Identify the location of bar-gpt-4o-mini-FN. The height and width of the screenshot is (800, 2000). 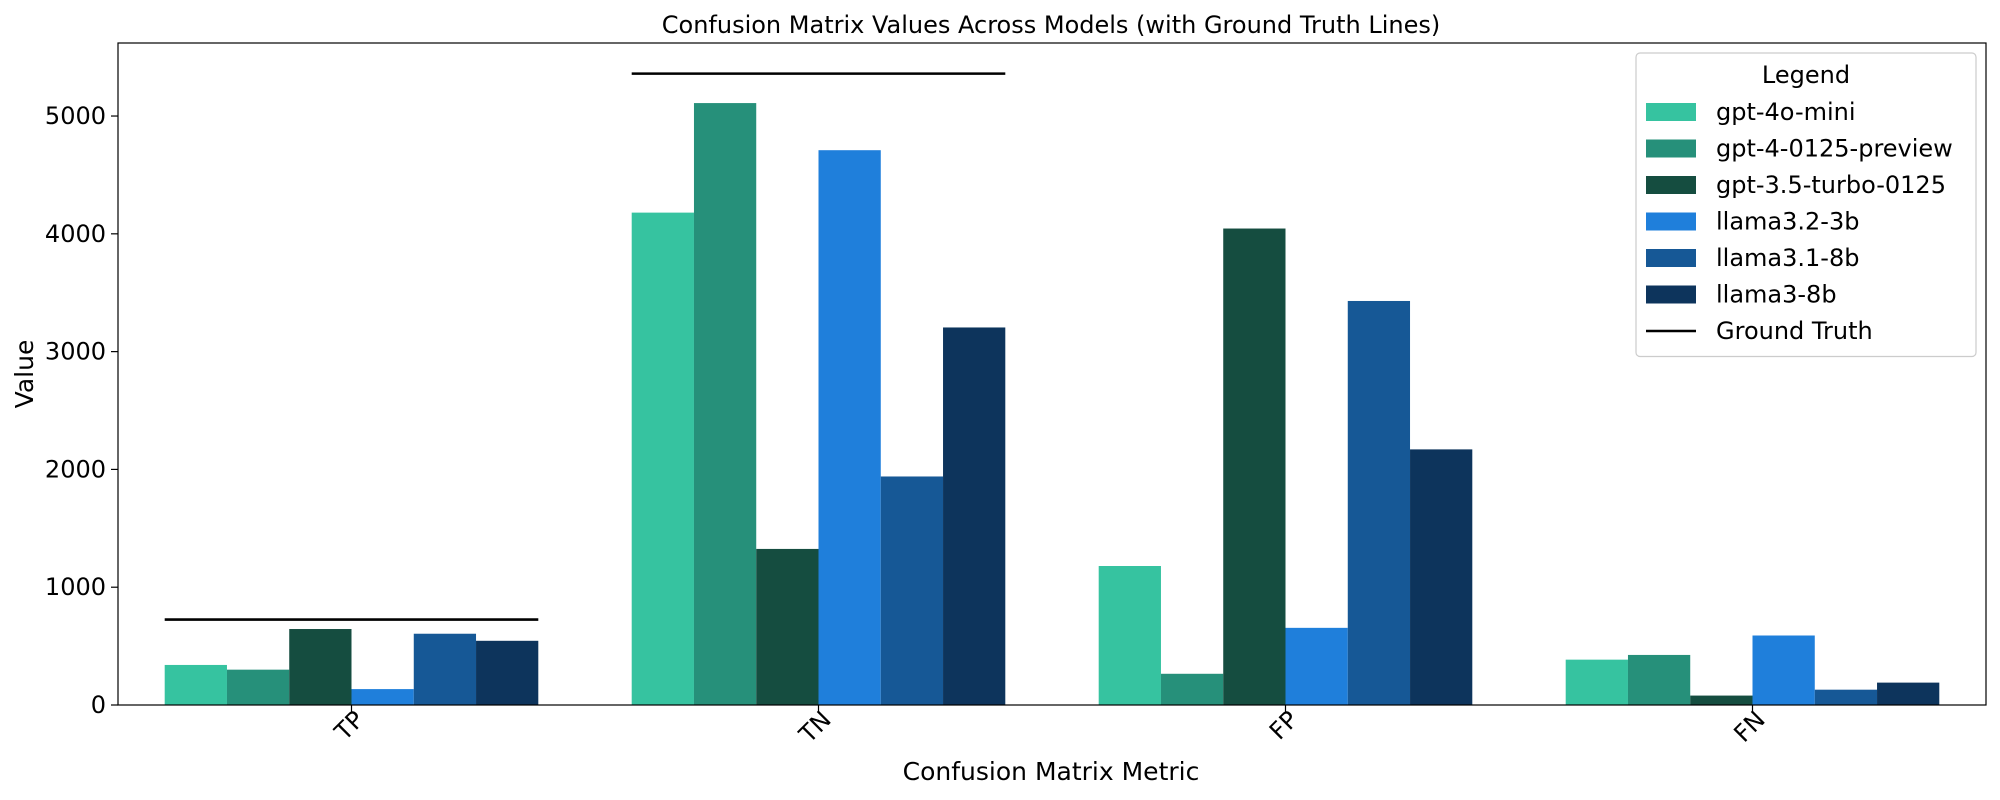
(1596, 682).